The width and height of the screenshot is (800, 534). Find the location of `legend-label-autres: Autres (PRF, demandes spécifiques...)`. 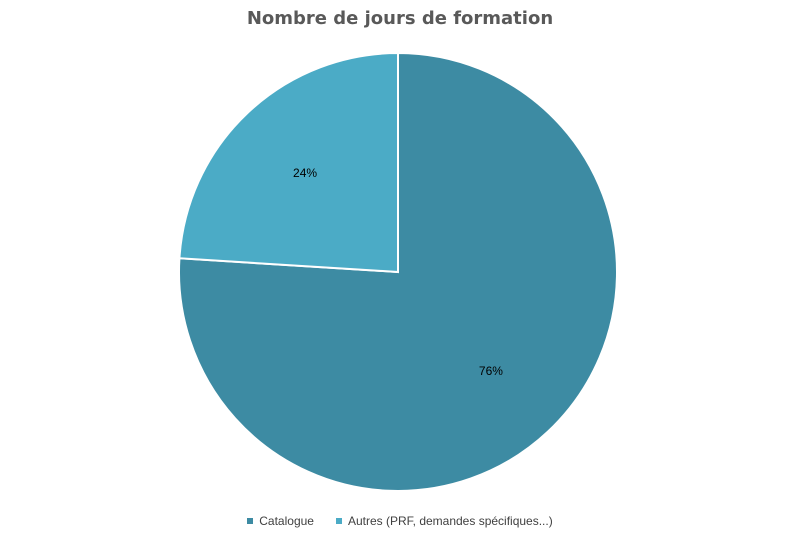

legend-label-autres: Autres (PRF, demandes spécifiques...) is located at coordinates (450, 521).